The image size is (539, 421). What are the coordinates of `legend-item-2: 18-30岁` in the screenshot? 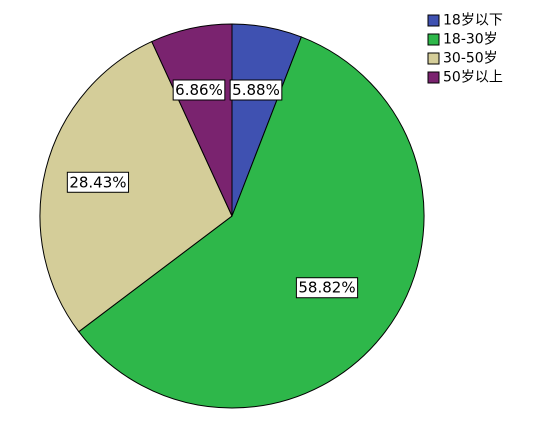 It's located at (462, 40).